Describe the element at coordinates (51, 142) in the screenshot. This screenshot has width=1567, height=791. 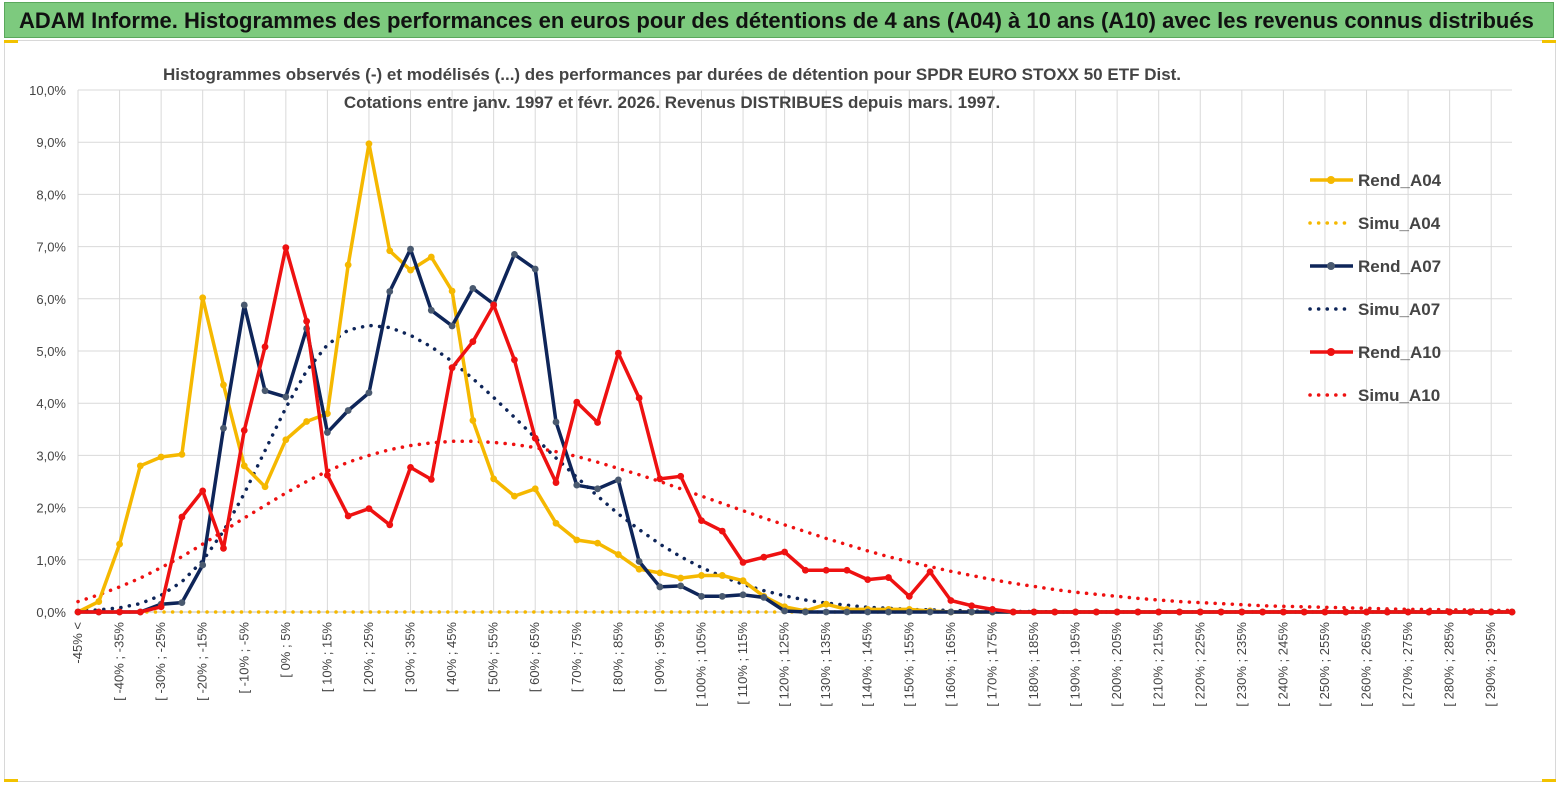
I see `y-tick-label: 9,0%` at that location.